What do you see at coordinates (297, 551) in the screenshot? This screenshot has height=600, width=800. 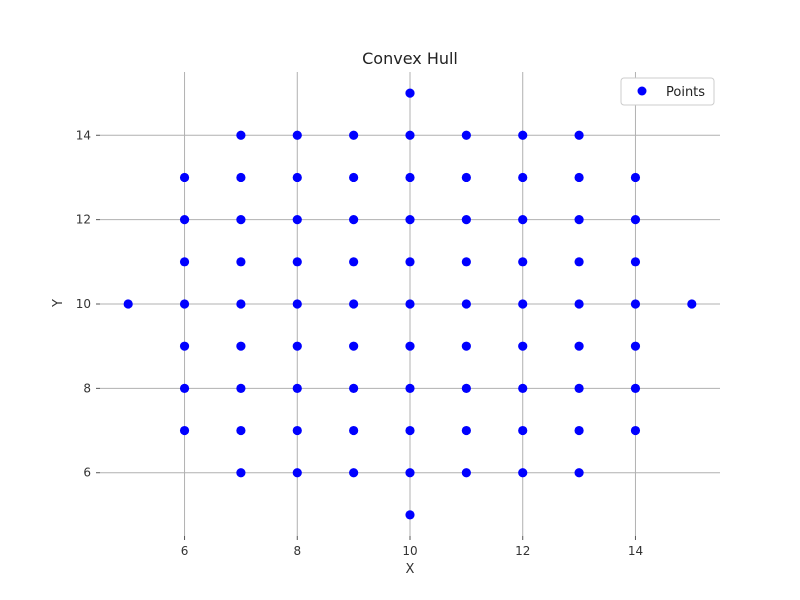 I see `x-tick-label: 8` at bounding box center [297, 551].